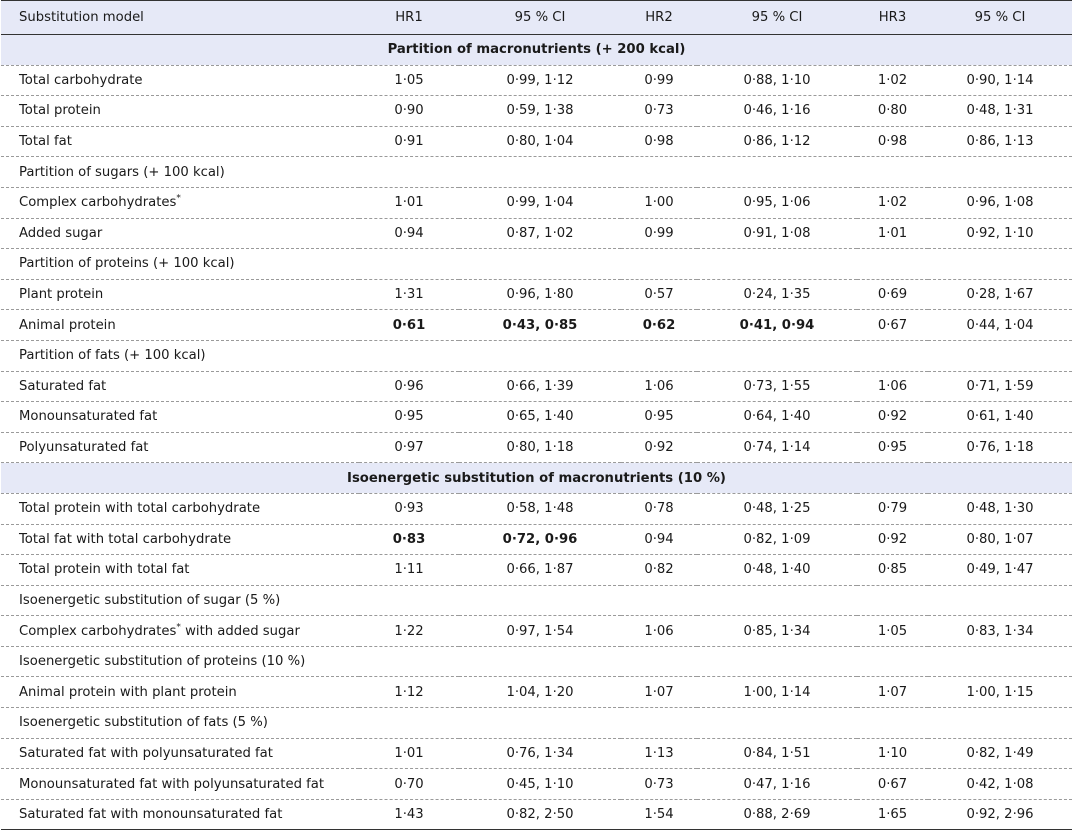 The width and height of the screenshot is (1073, 831). What do you see at coordinates (122, 172) in the screenshot?
I see `subgroup-label: Partition of sugars (+ 100 kcal)` at bounding box center [122, 172].